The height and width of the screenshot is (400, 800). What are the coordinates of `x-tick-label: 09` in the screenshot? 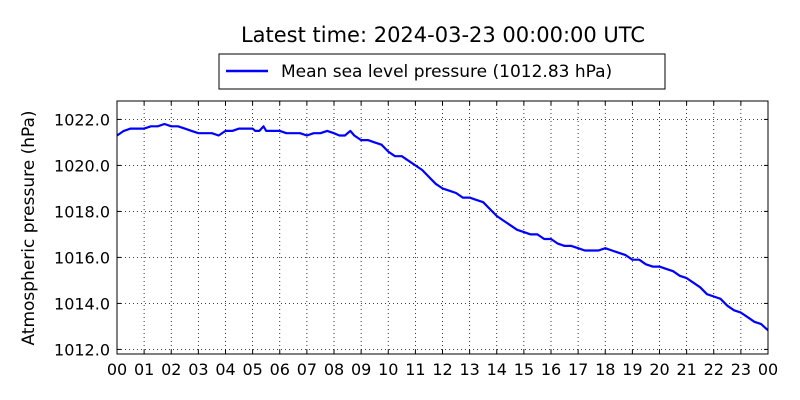 It's located at (361, 369).